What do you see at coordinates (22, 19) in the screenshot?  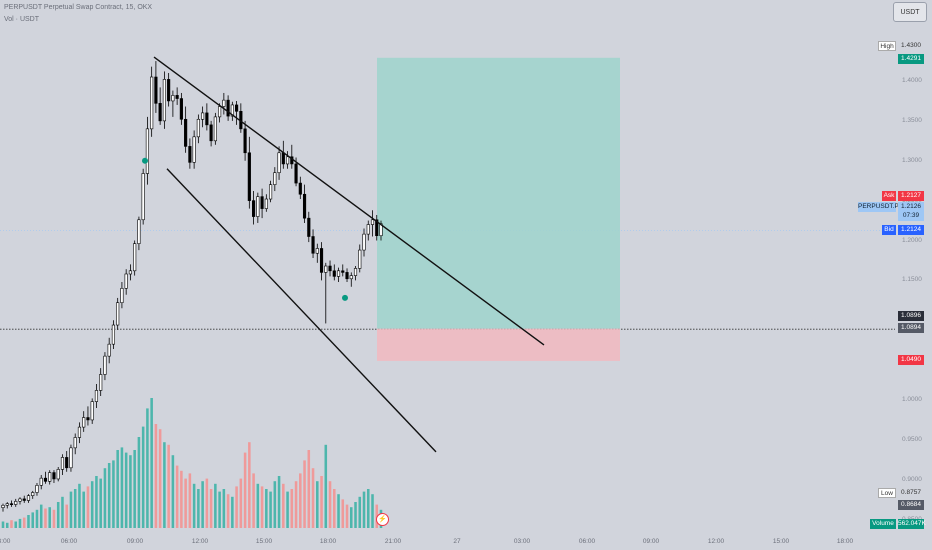 I see `volume-indicator-title: Vol · USDT` at bounding box center [22, 19].